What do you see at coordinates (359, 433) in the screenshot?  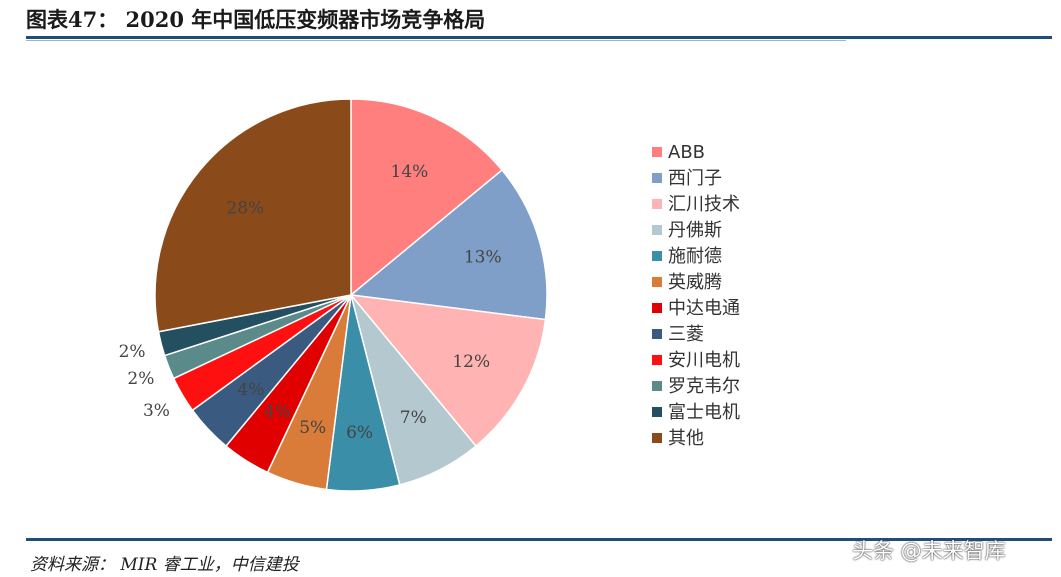 I see `pie-value-label-4: 6%` at bounding box center [359, 433].